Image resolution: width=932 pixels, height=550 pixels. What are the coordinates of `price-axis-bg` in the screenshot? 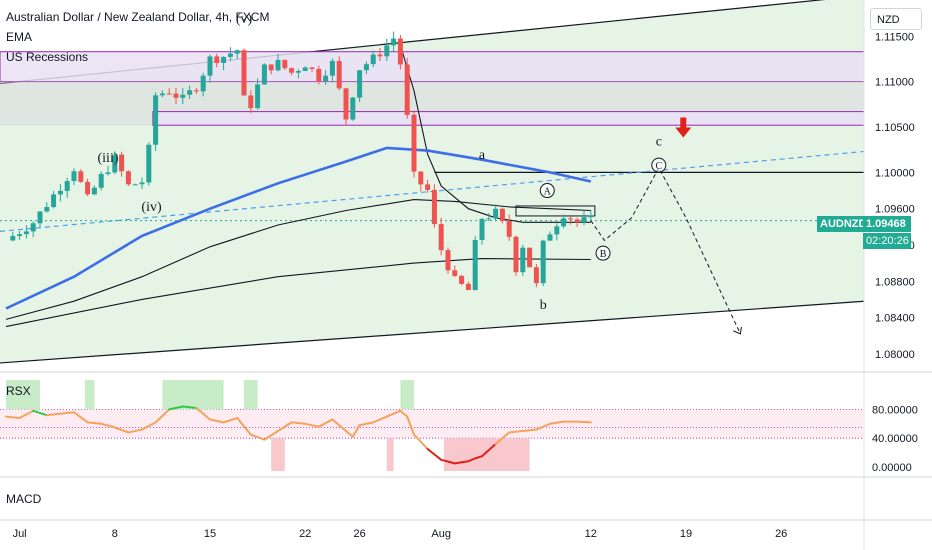 It's located at (898, 275).